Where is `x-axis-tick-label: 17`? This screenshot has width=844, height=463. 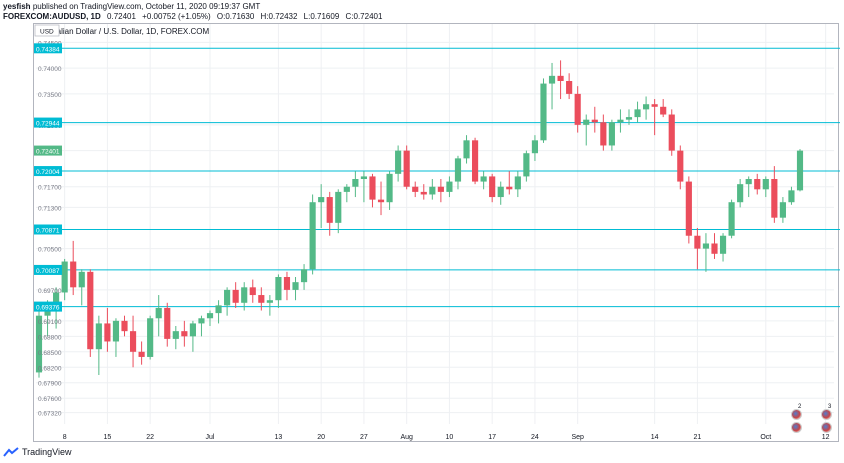
x-axis-tick-label: 17 is located at coordinates (492, 437).